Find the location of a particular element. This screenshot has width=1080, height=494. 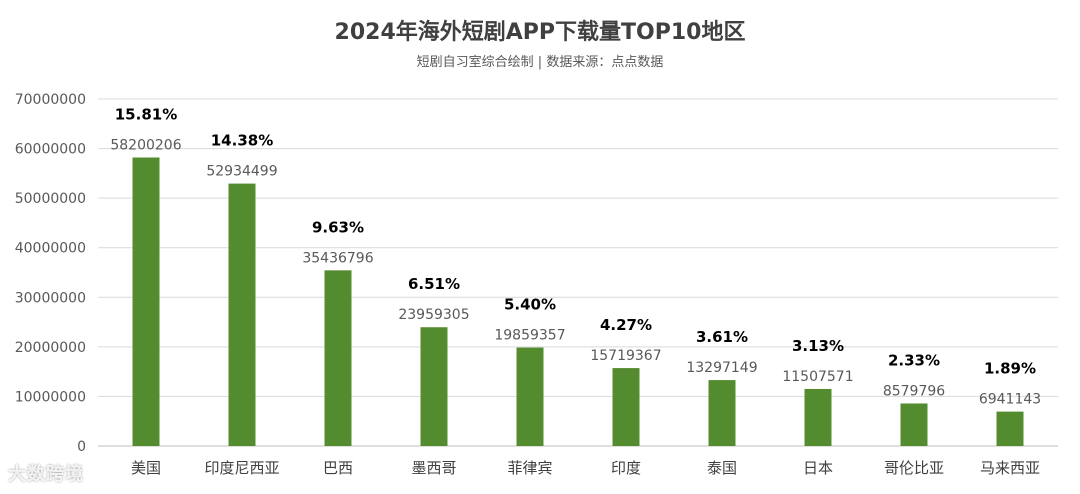

y-tick-label: 60000000 is located at coordinates (50, 150).